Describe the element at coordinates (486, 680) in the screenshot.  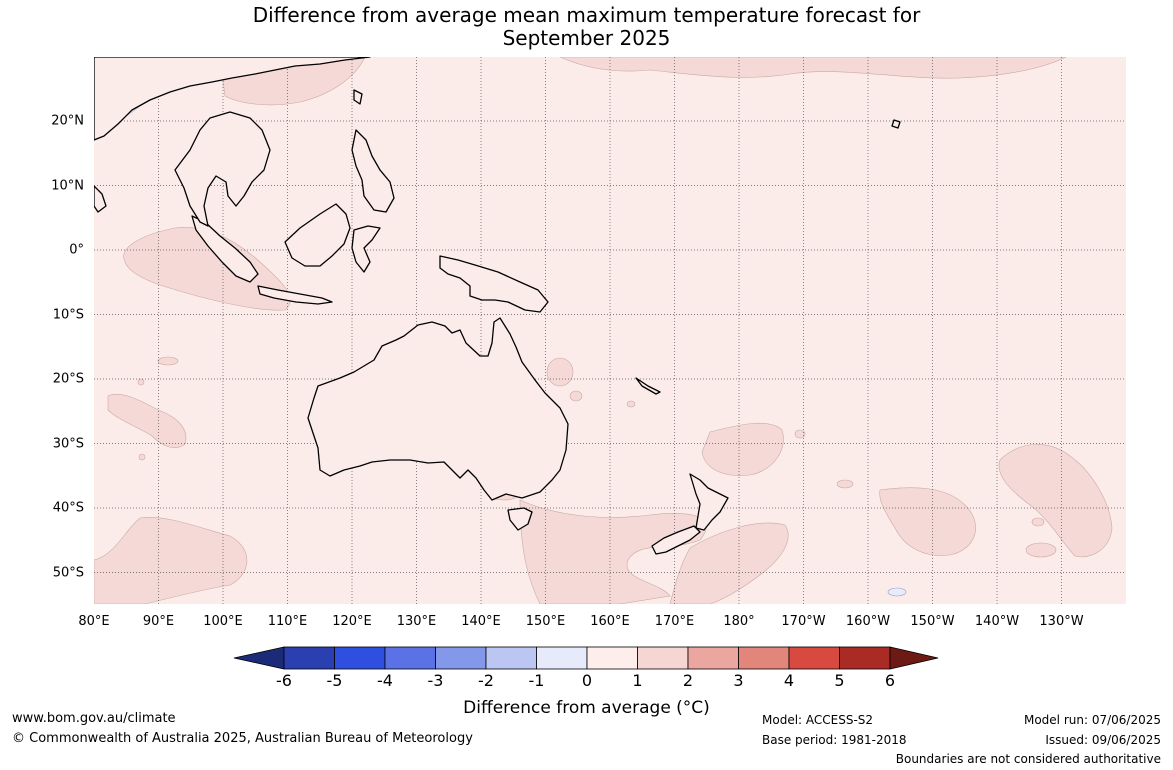
I see `colorbar-tick: -2` at that location.